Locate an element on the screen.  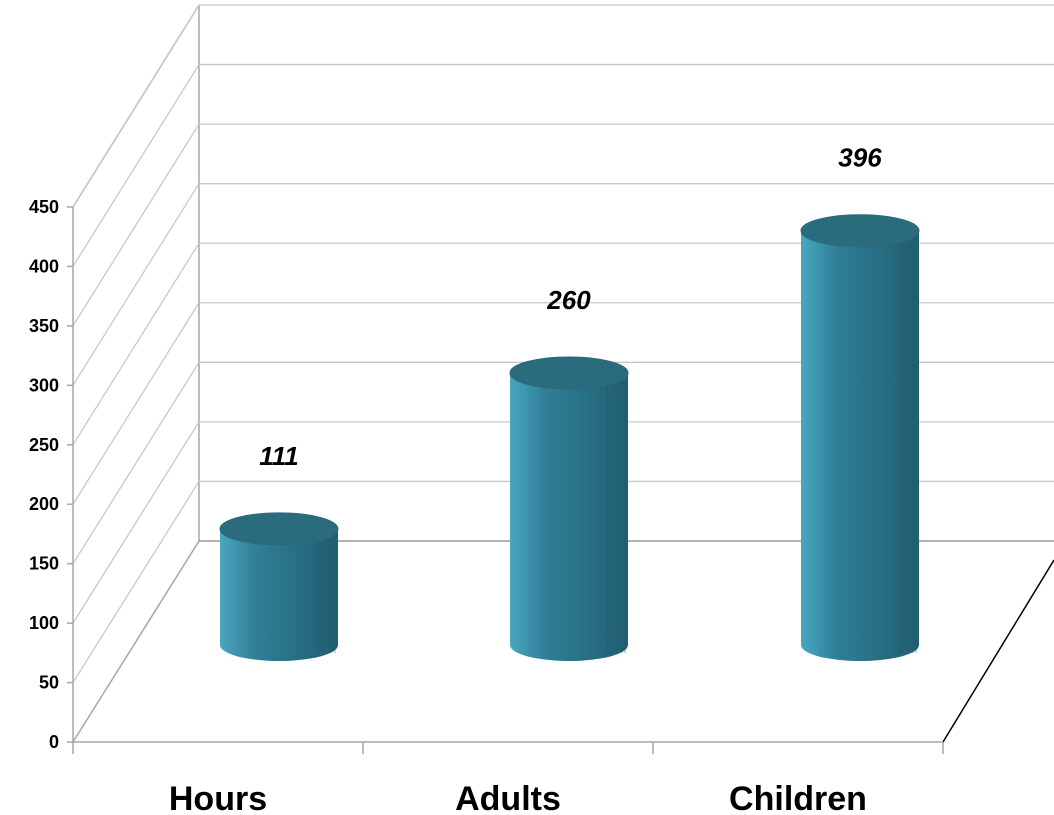
data-label: 396 is located at coordinates (860, 158).